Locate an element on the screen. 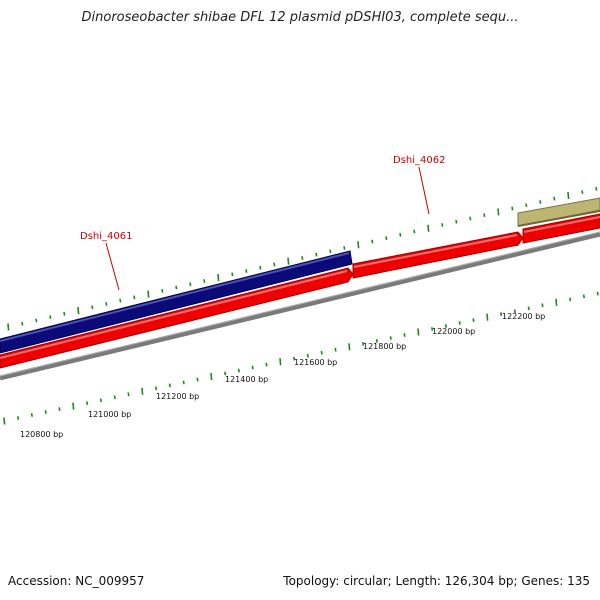  gene-forward-left is located at coordinates (177, 318).